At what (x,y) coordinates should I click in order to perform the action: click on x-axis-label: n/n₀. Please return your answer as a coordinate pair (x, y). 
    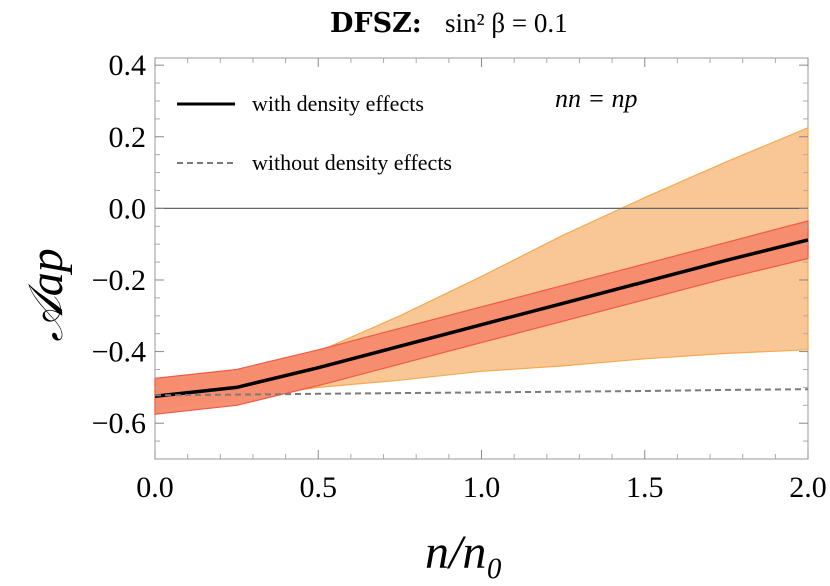
    Looking at the image, I should click on (464, 552).